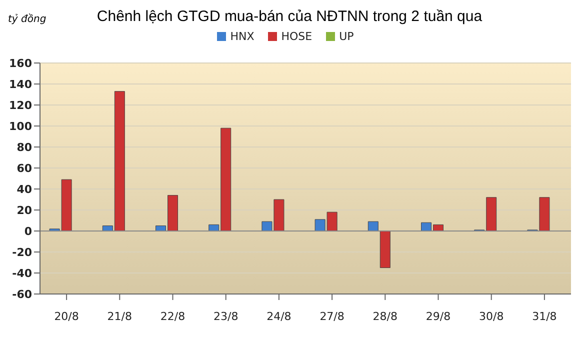 This screenshot has width=579, height=339. What do you see at coordinates (438, 316) in the screenshot?
I see `x-tick-label: 29/8` at bounding box center [438, 316].